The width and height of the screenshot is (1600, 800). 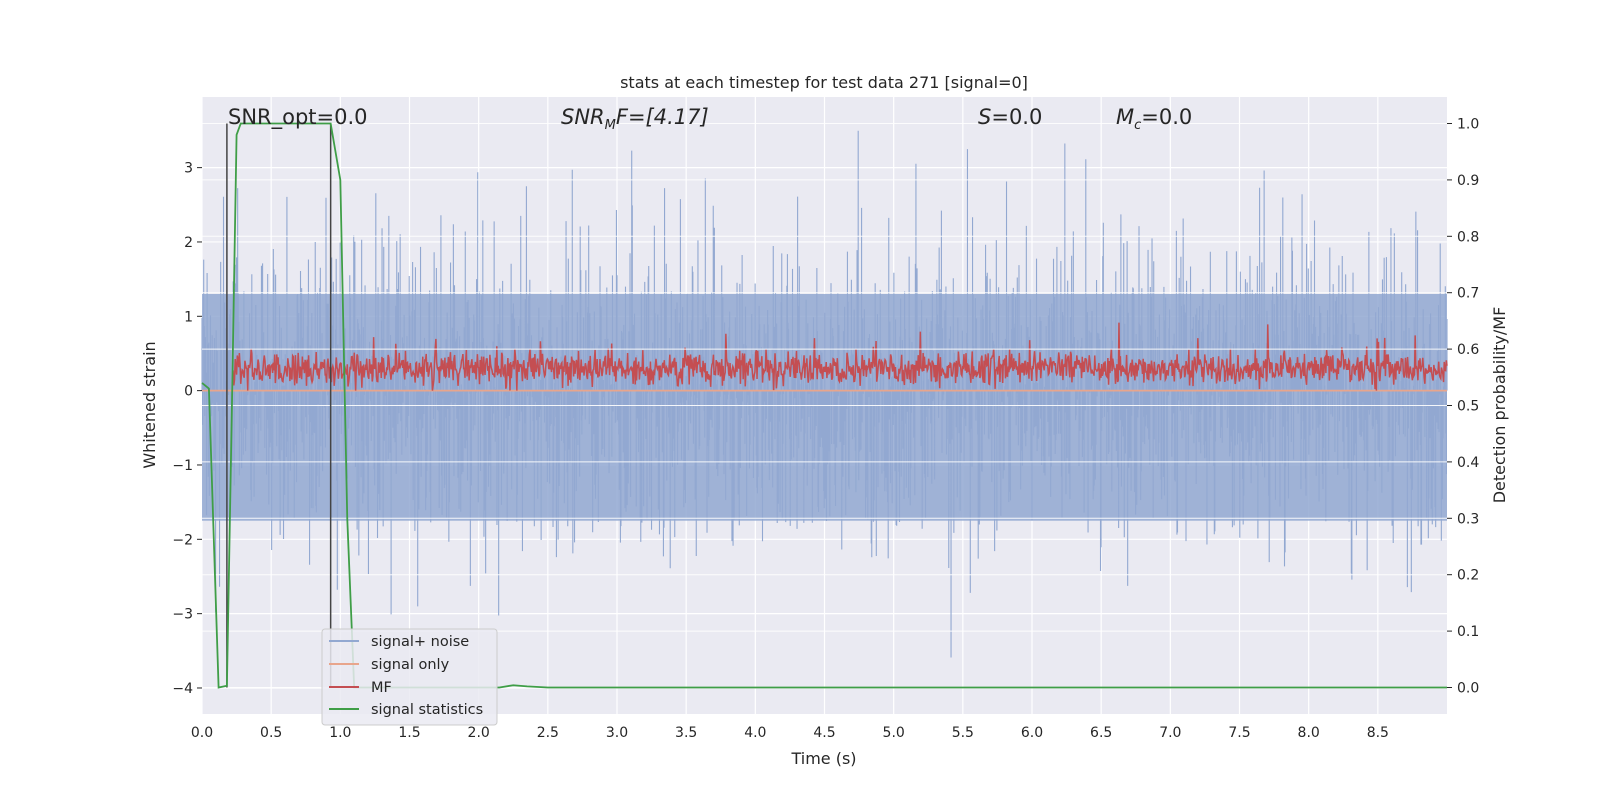 I want to click on x-tick-label: 0.5, so click(x=271, y=733).